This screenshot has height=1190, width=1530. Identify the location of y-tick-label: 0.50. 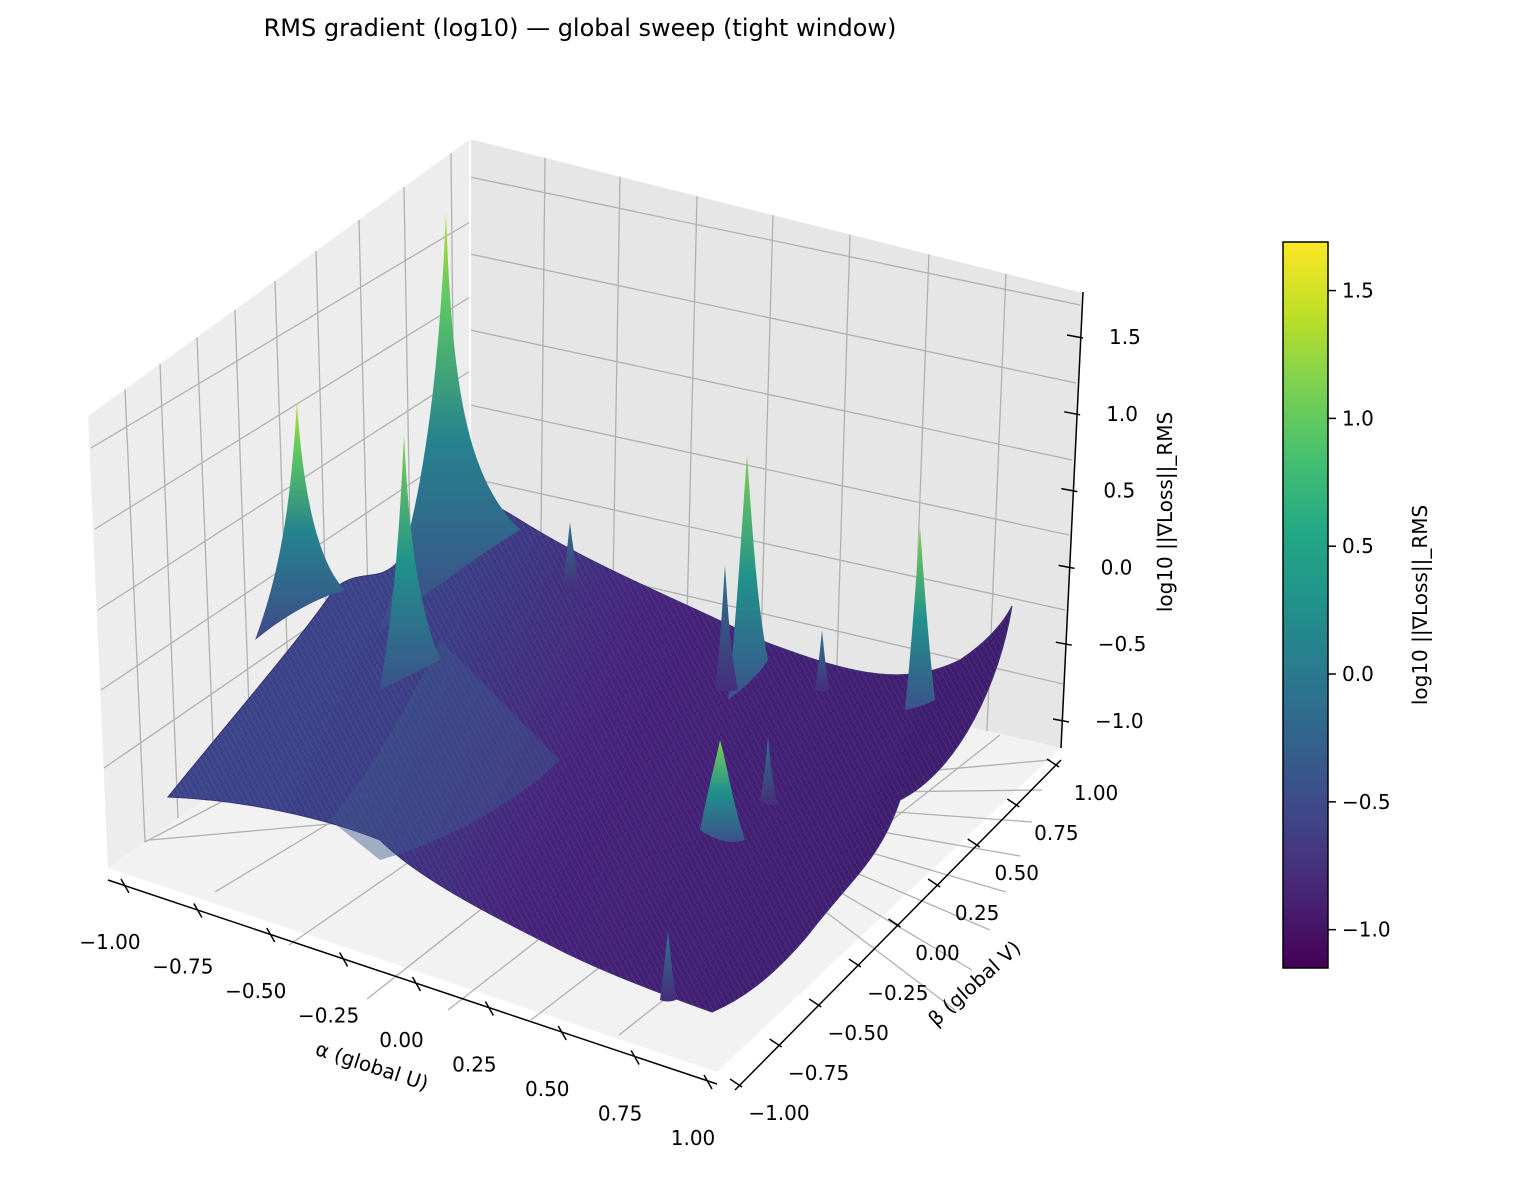
(1016, 873).